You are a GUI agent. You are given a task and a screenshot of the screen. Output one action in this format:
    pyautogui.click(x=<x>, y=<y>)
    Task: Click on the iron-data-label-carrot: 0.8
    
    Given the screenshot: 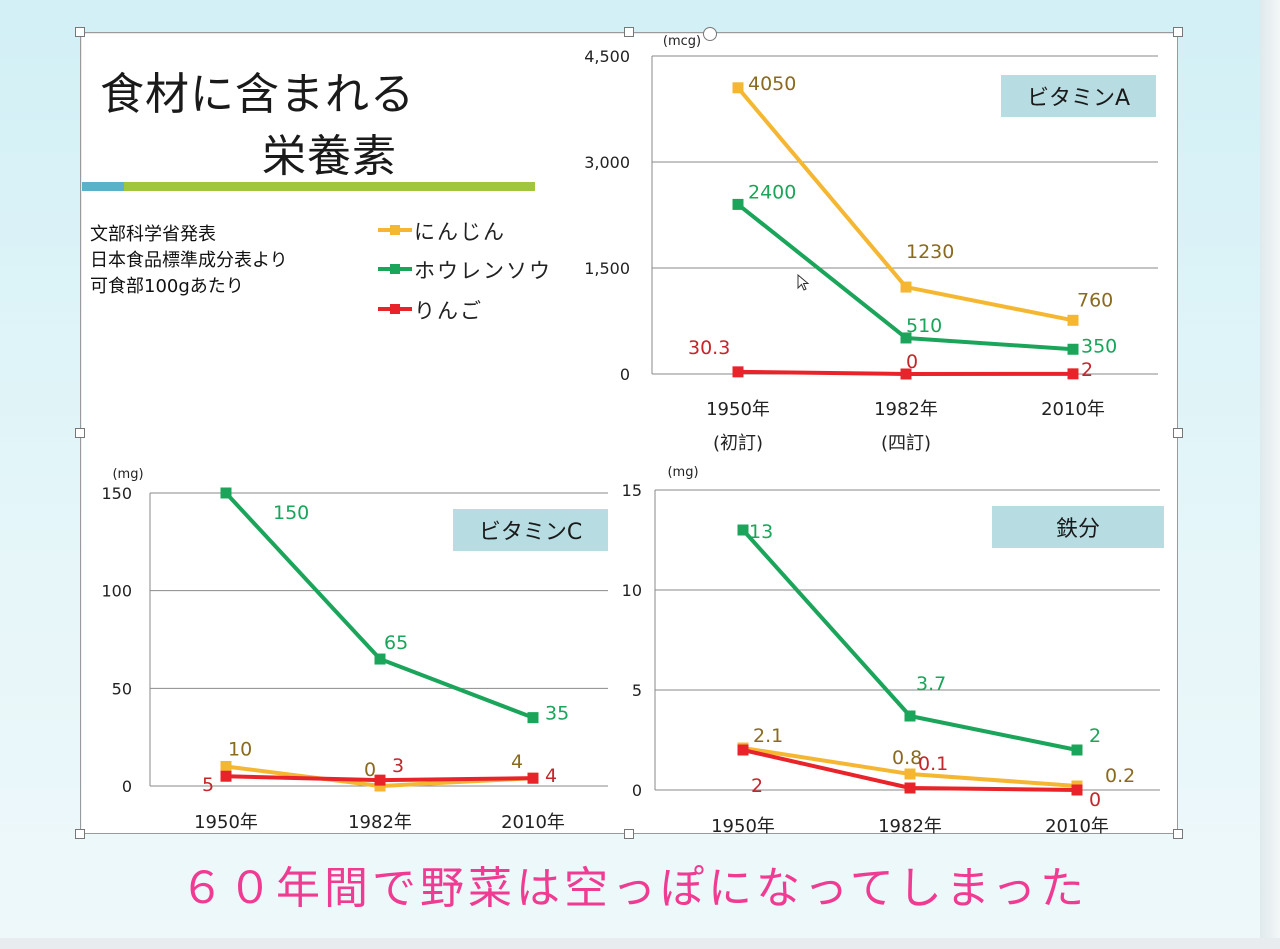 What is the action you would take?
    pyautogui.click(x=907, y=758)
    